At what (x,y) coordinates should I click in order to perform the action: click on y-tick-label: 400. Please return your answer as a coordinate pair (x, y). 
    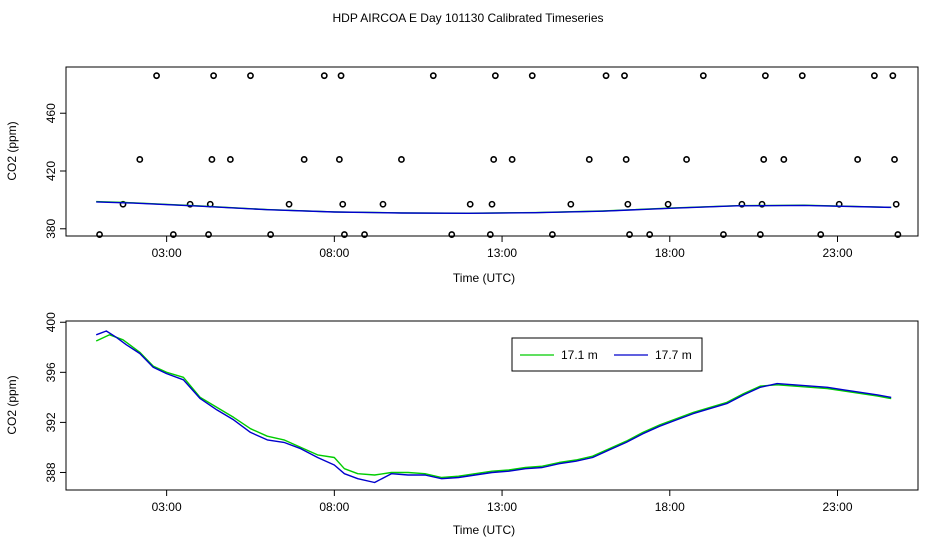
    Looking at the image, I should click on (51, 322).